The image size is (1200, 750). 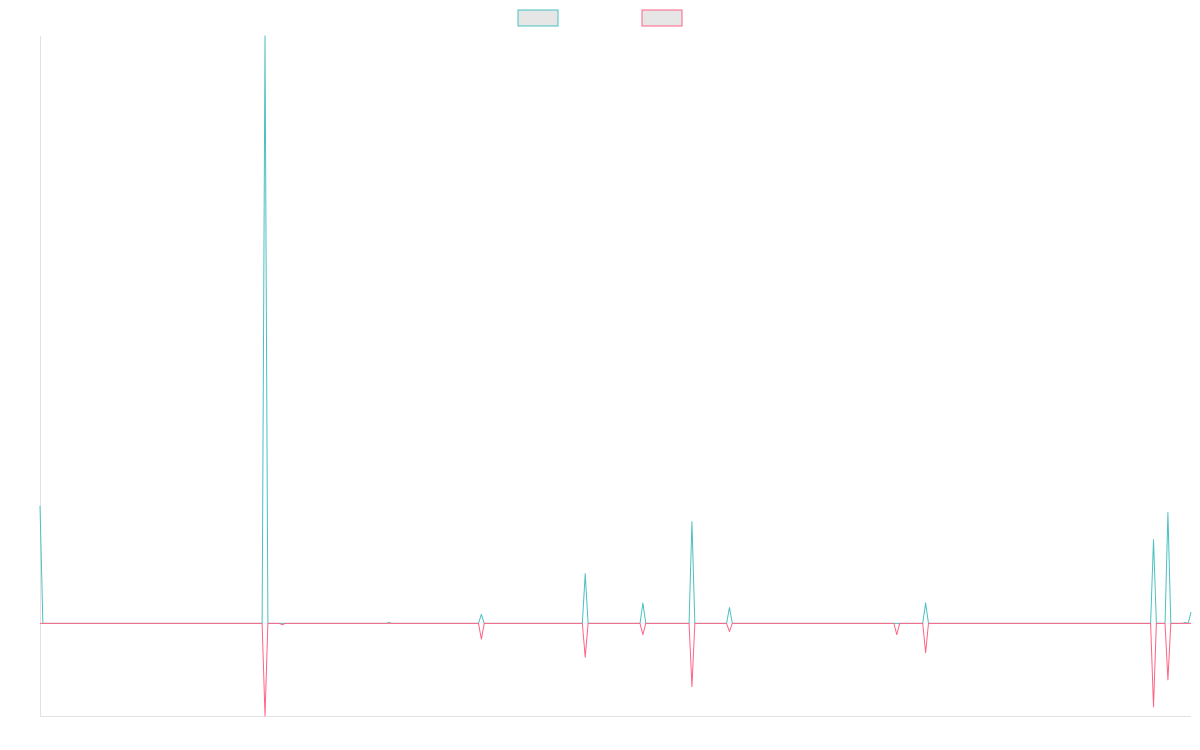 I want to click on legend, so click(x=600, y=18).